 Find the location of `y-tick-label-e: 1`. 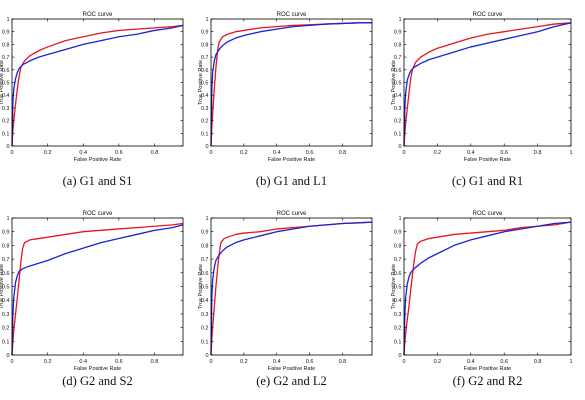

y-tick-label-e: 1 is located at coordinates (206, 219).